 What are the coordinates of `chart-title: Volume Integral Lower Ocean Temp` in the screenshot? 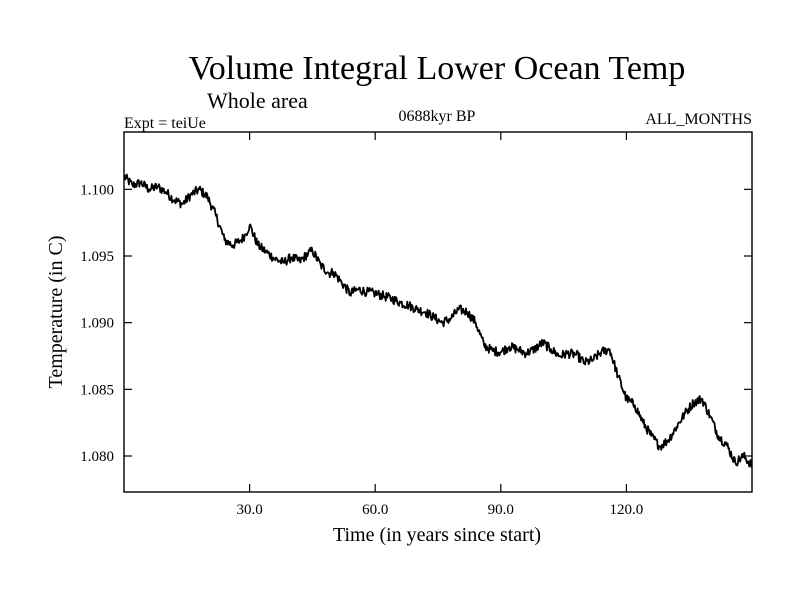 It's located at (437, 68).